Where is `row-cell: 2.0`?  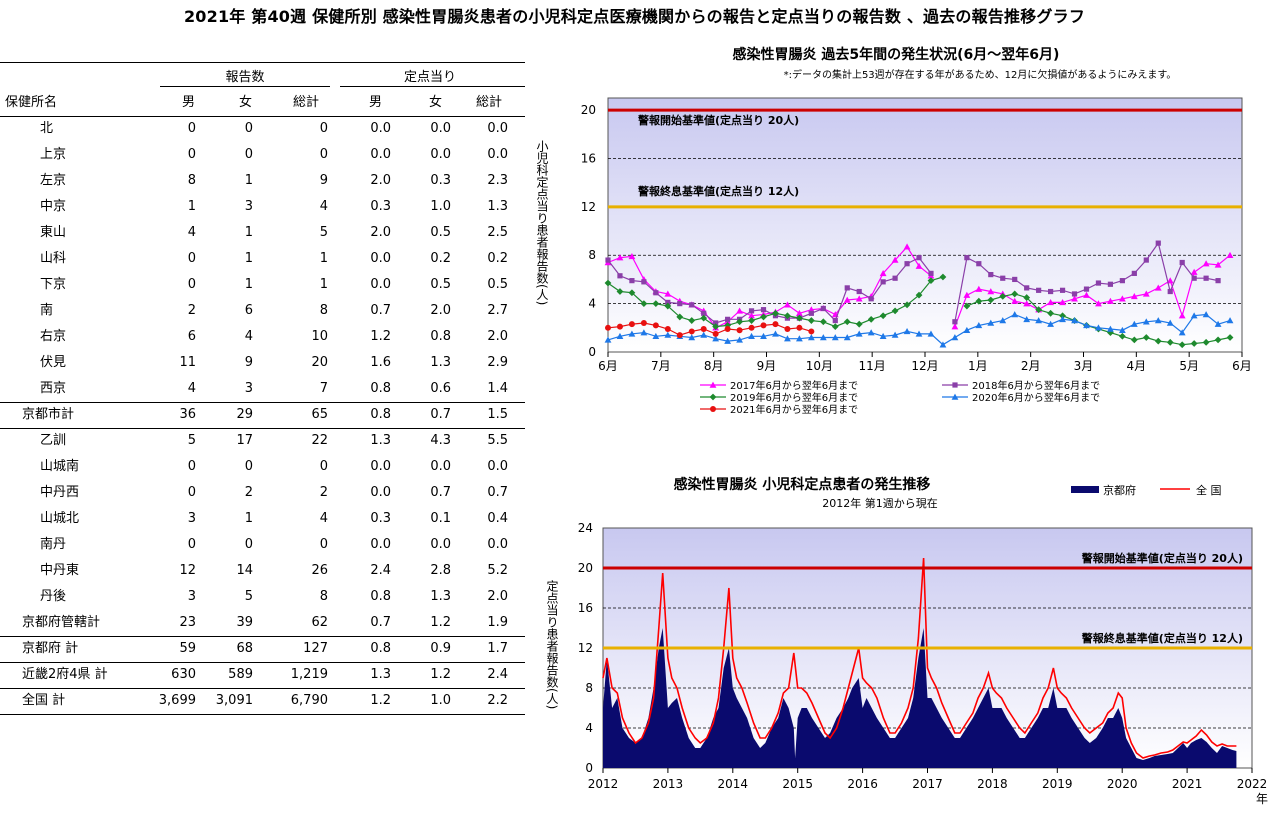
row-cell: 2.0 is located at coordinates (380, 232).